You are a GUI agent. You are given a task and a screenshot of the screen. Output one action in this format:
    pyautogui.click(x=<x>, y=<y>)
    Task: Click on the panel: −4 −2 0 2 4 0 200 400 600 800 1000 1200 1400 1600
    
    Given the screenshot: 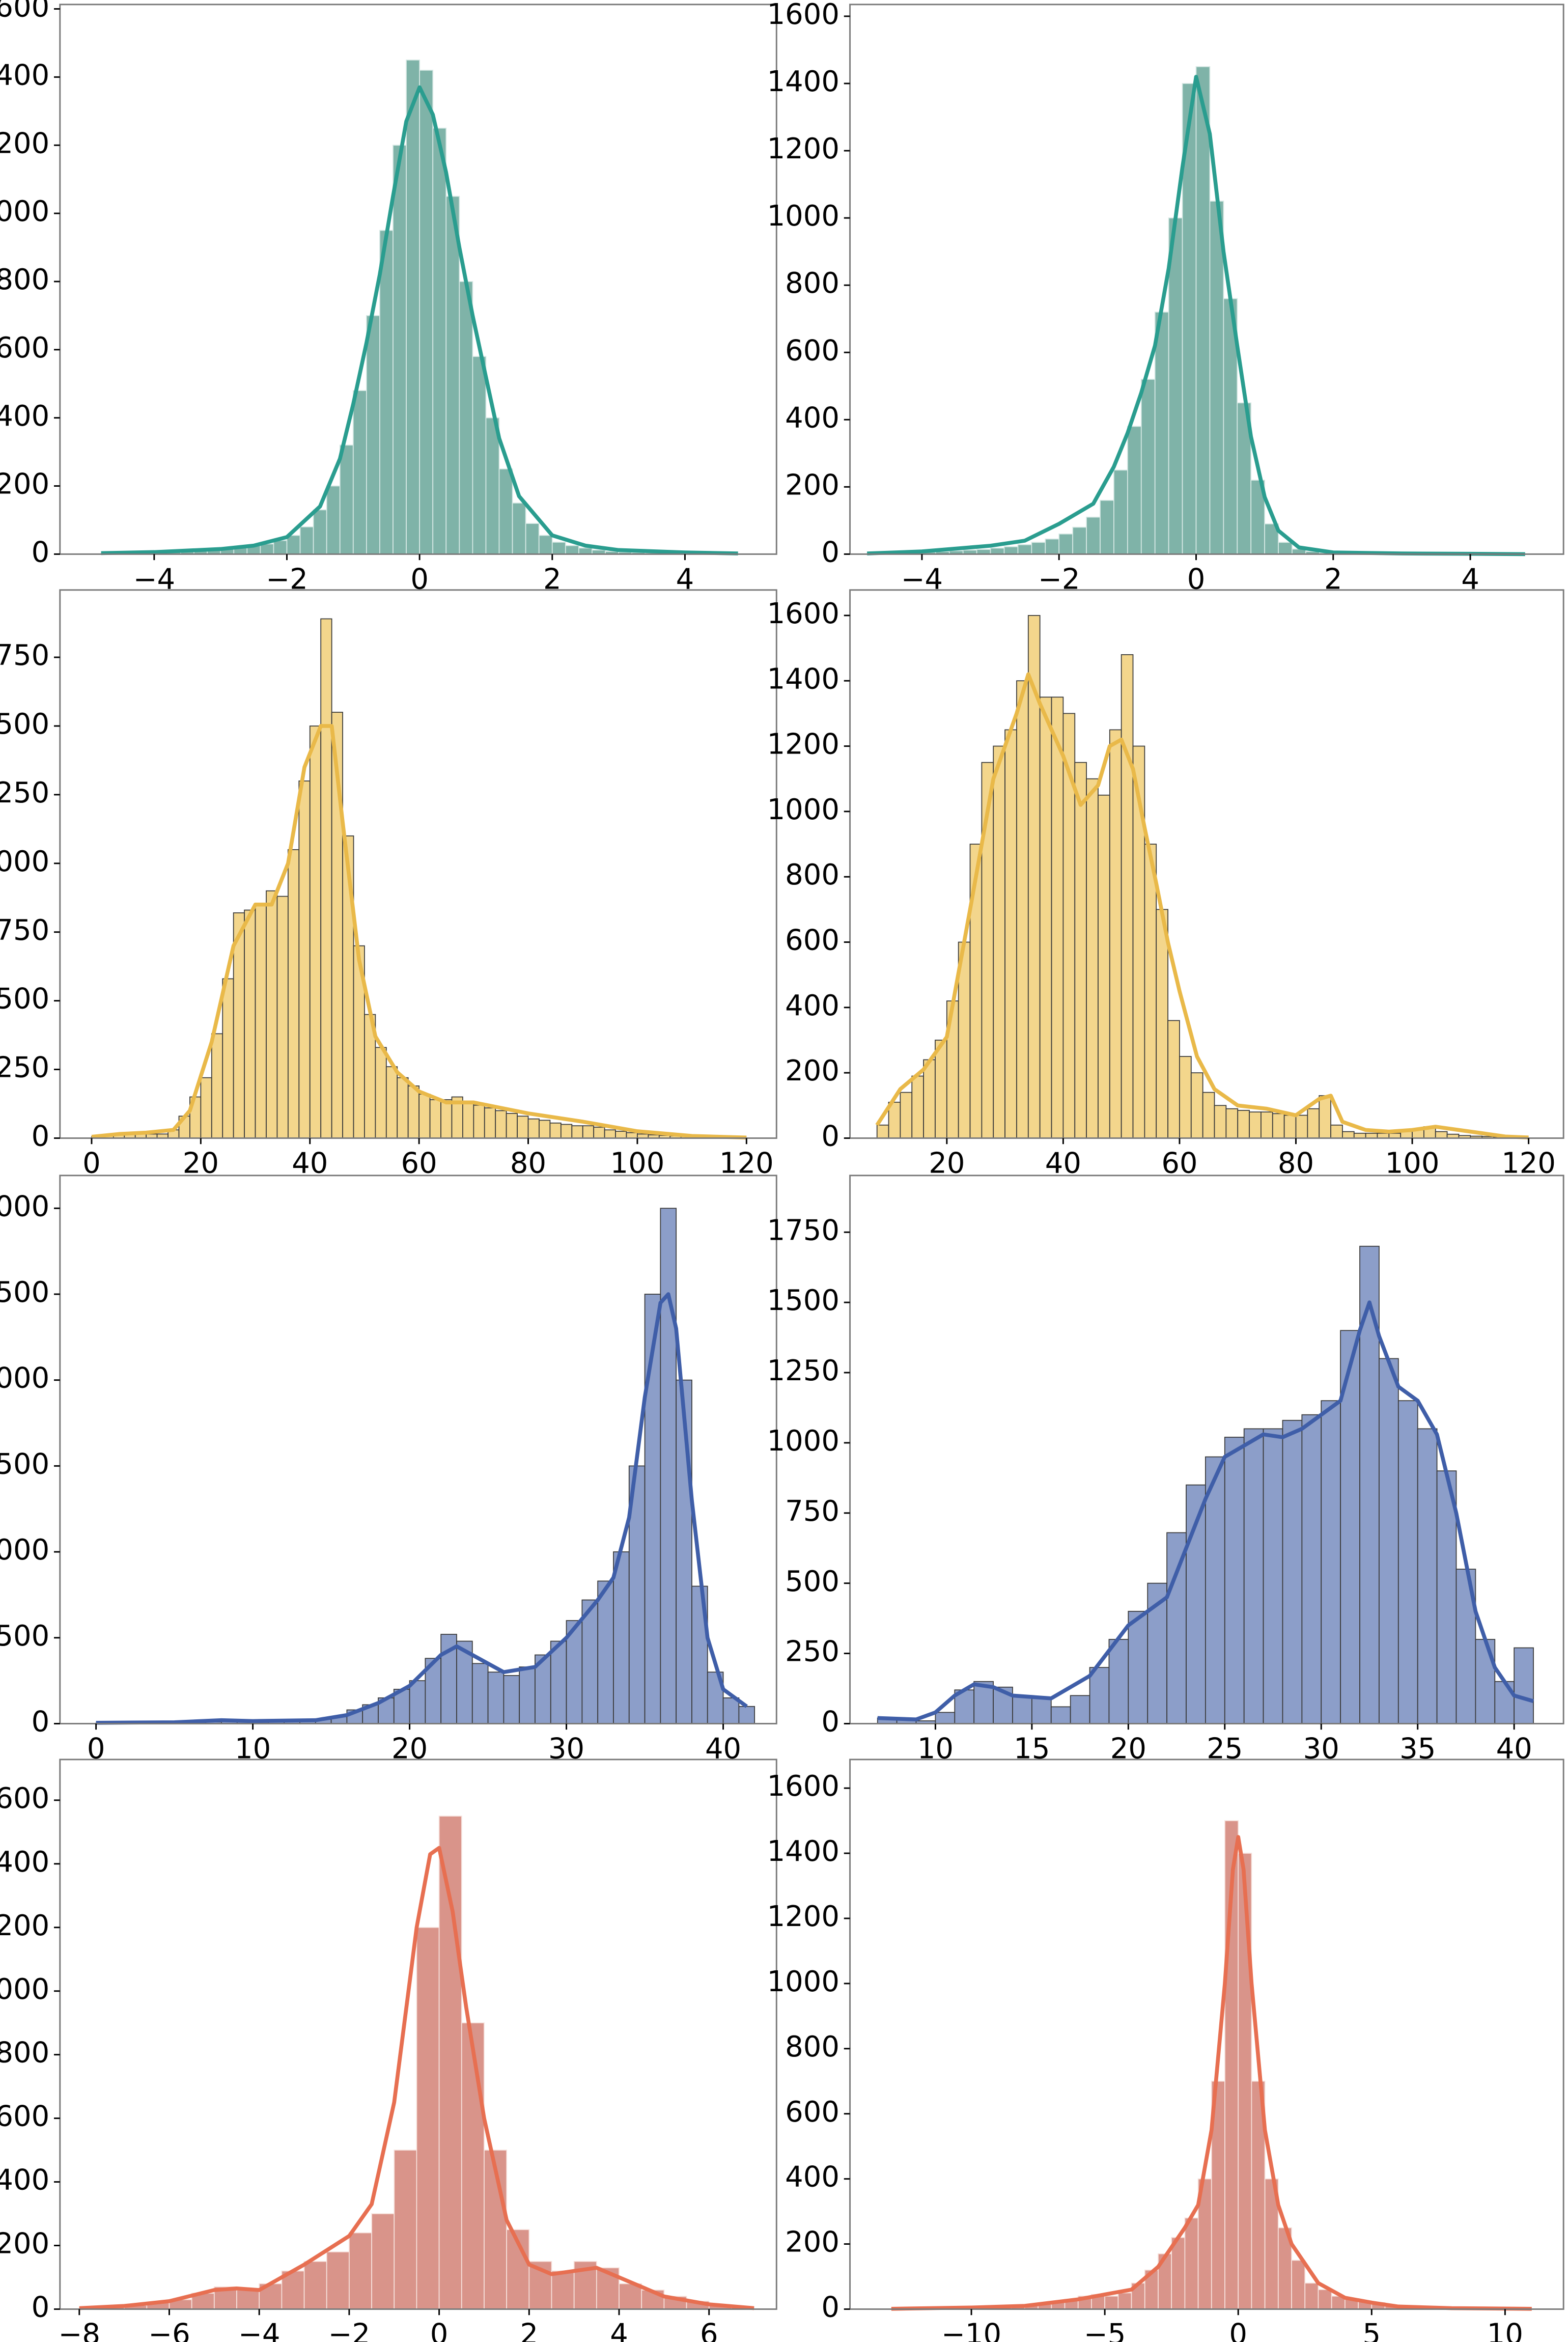 What is the action you would take?
    pyautogui.click(x=388, y=298)
    